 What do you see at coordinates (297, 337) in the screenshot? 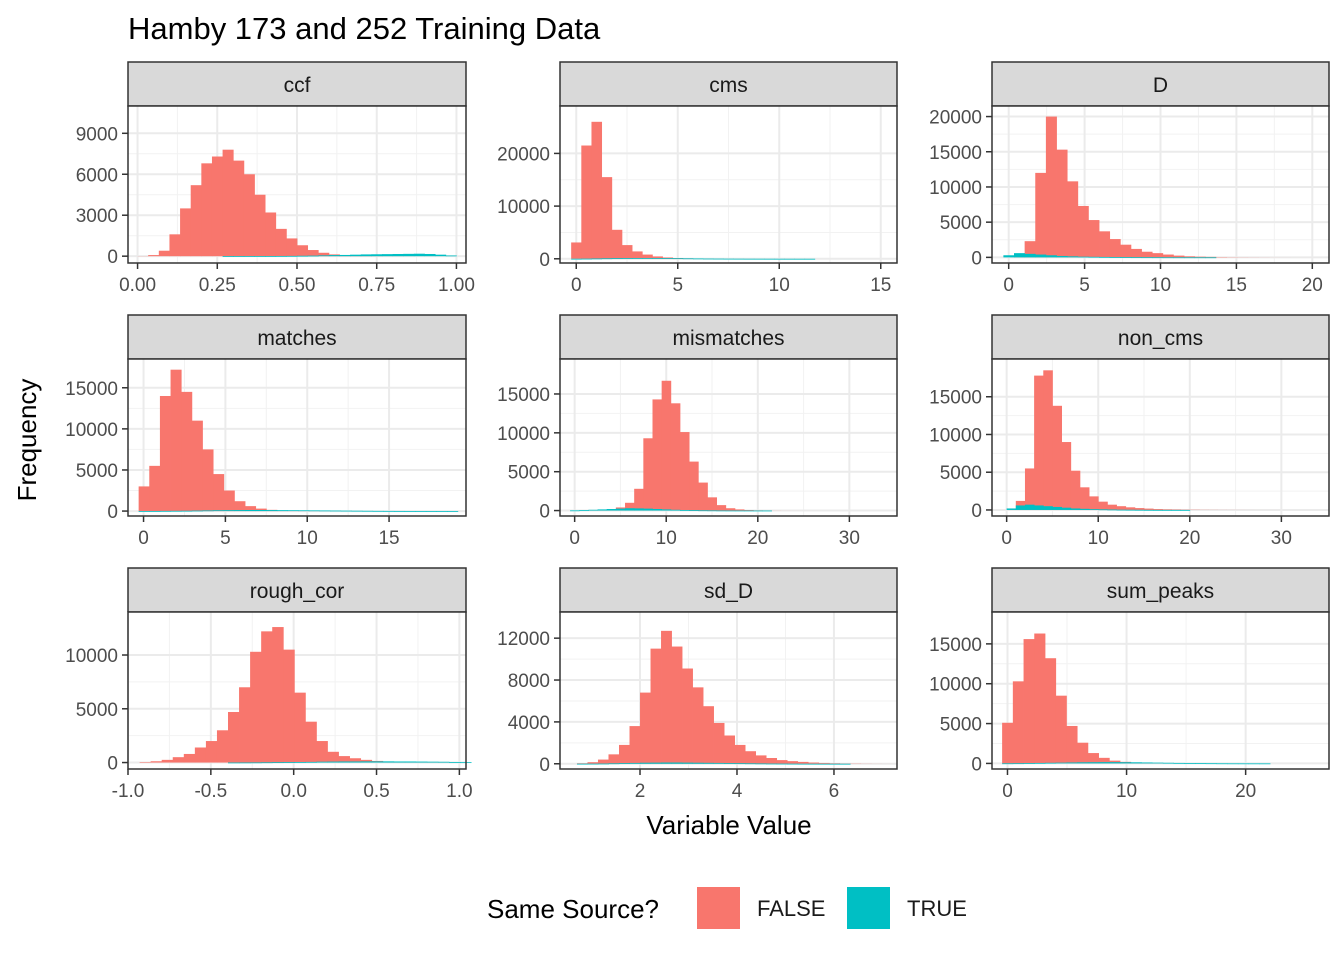
I see `facet-strip` at bounding box center [297, 337].